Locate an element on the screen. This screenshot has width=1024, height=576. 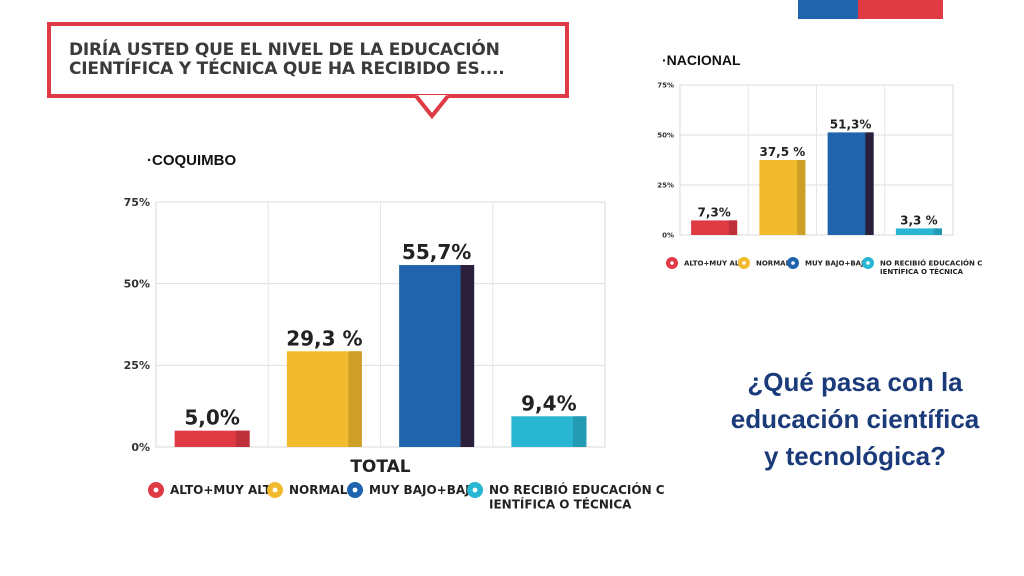
bar-value-label: 29,3 % is located at coordinates (324, 338).